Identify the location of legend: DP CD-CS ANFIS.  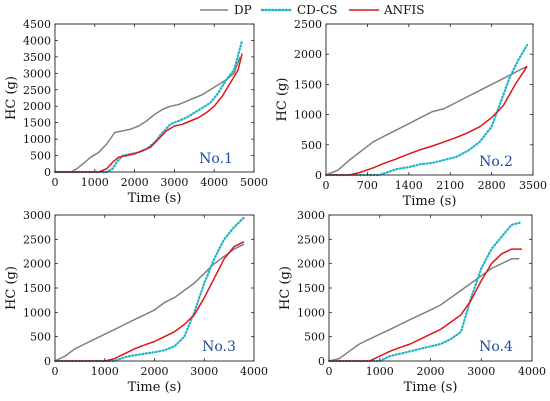
(312, 10).